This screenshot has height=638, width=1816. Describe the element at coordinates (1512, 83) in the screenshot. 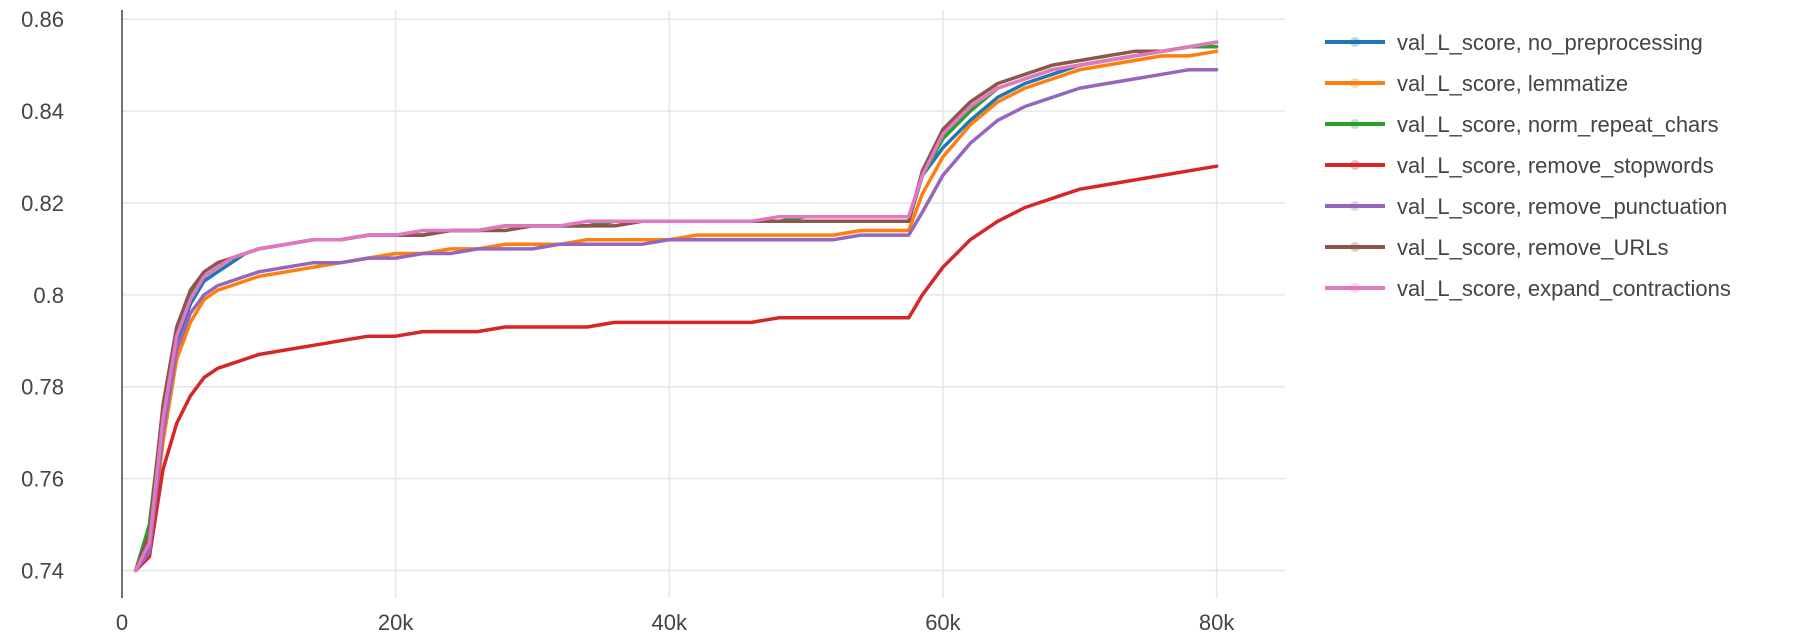

I see `legend-label: val_L_score, lemmatize` at that location.